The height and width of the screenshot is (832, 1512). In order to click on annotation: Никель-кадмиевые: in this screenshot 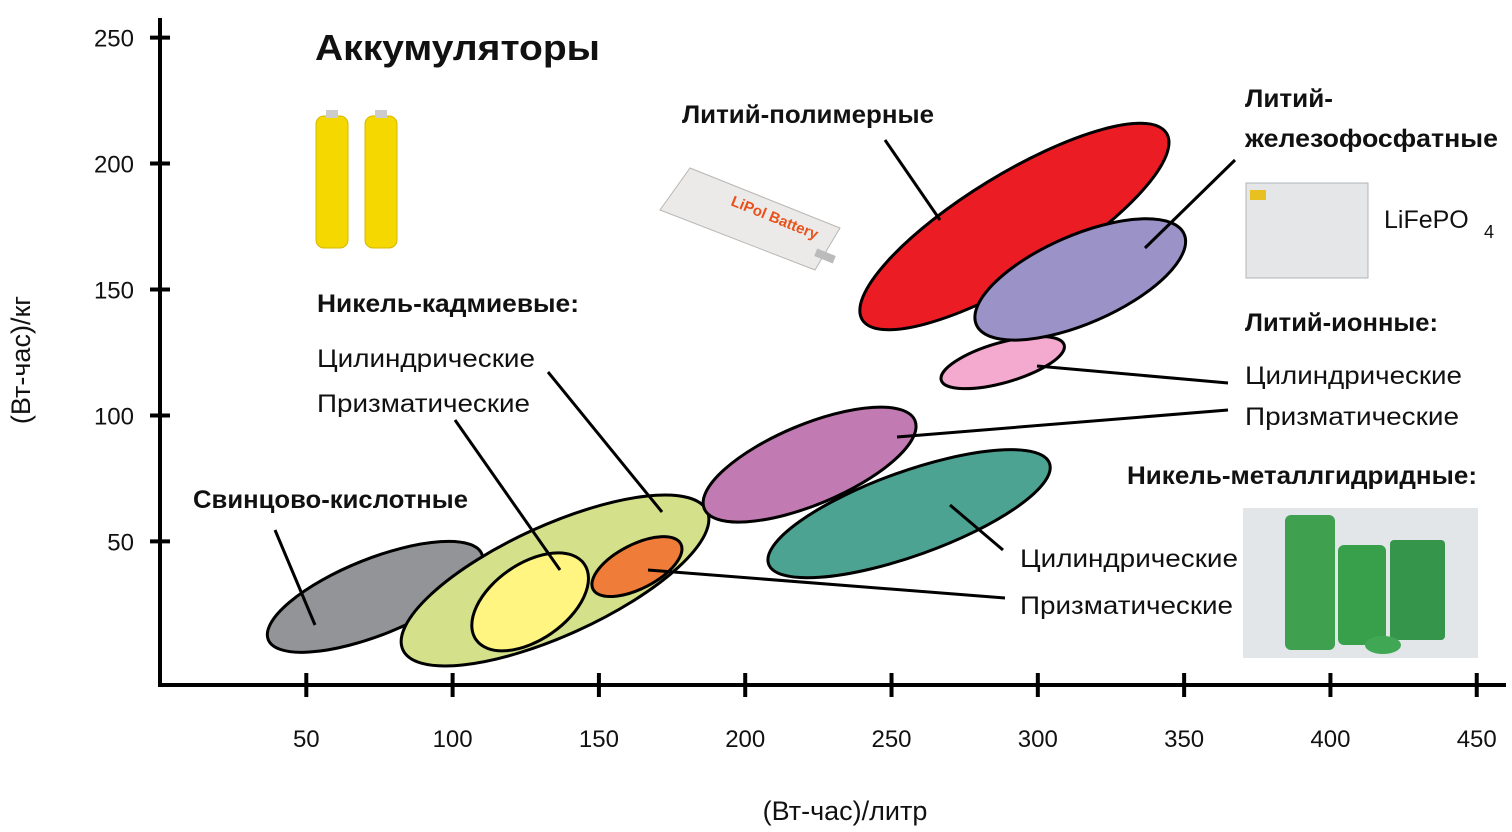, I will do `click(448, 304)`.